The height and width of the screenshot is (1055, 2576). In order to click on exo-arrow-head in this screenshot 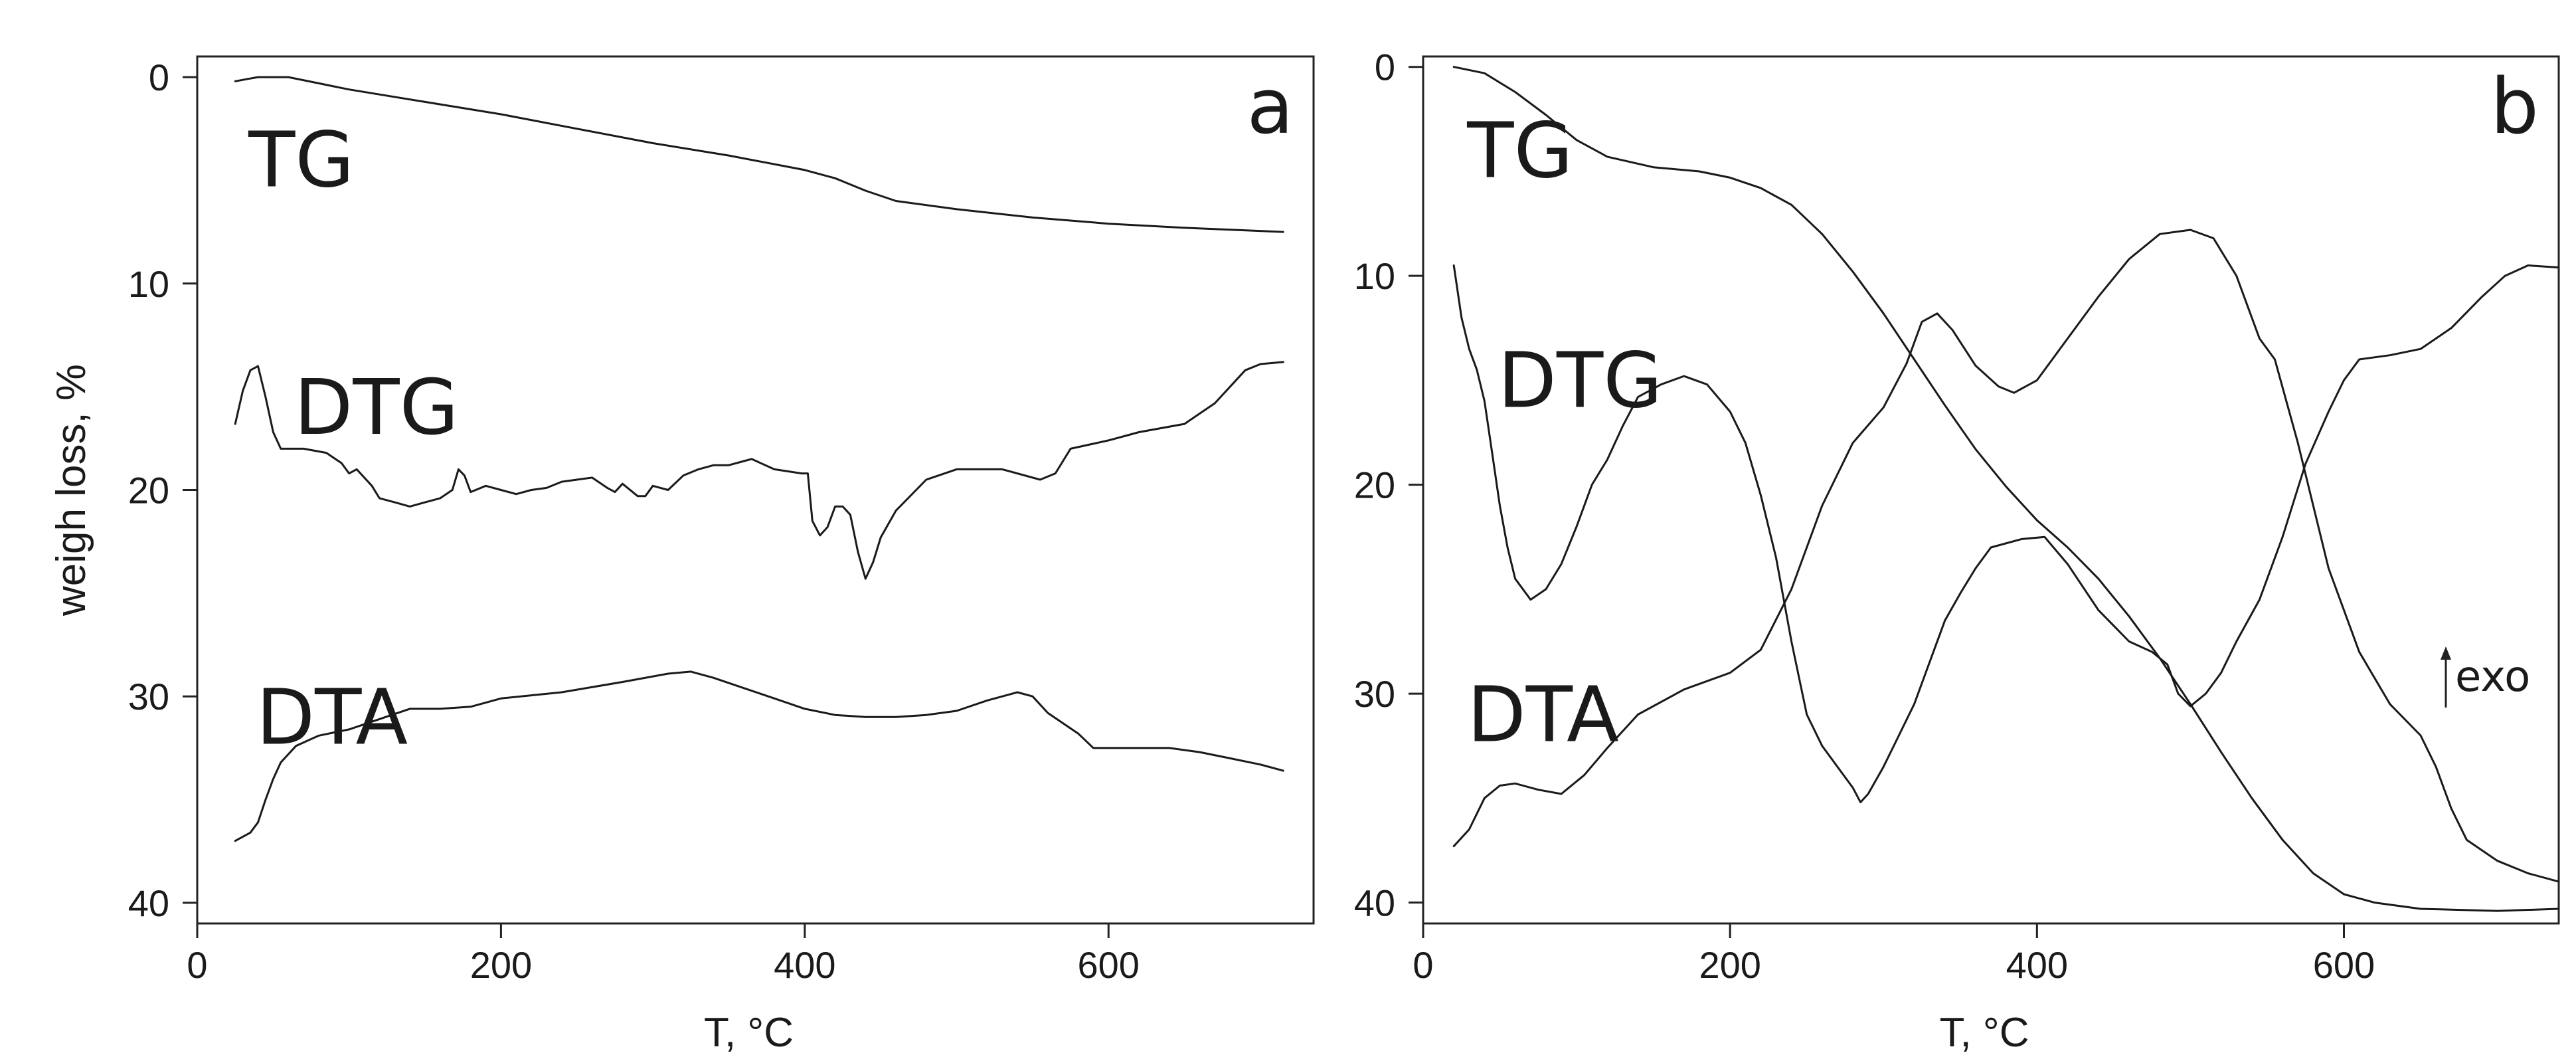, I will do `click(2446, 653)`.